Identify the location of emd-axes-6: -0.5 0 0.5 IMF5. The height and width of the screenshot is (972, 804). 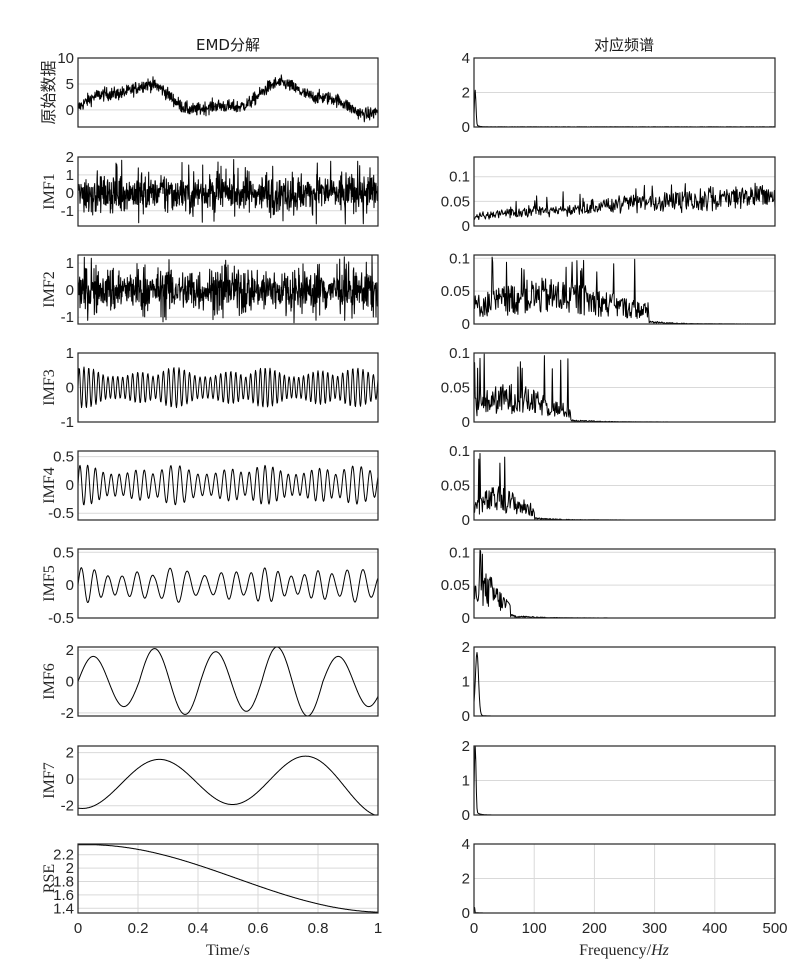
(210, 585).